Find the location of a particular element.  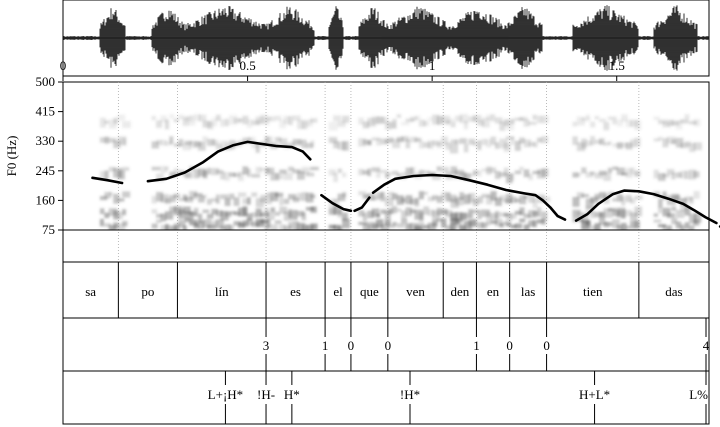

tone-label: H* is located at coordinates (292, 394).